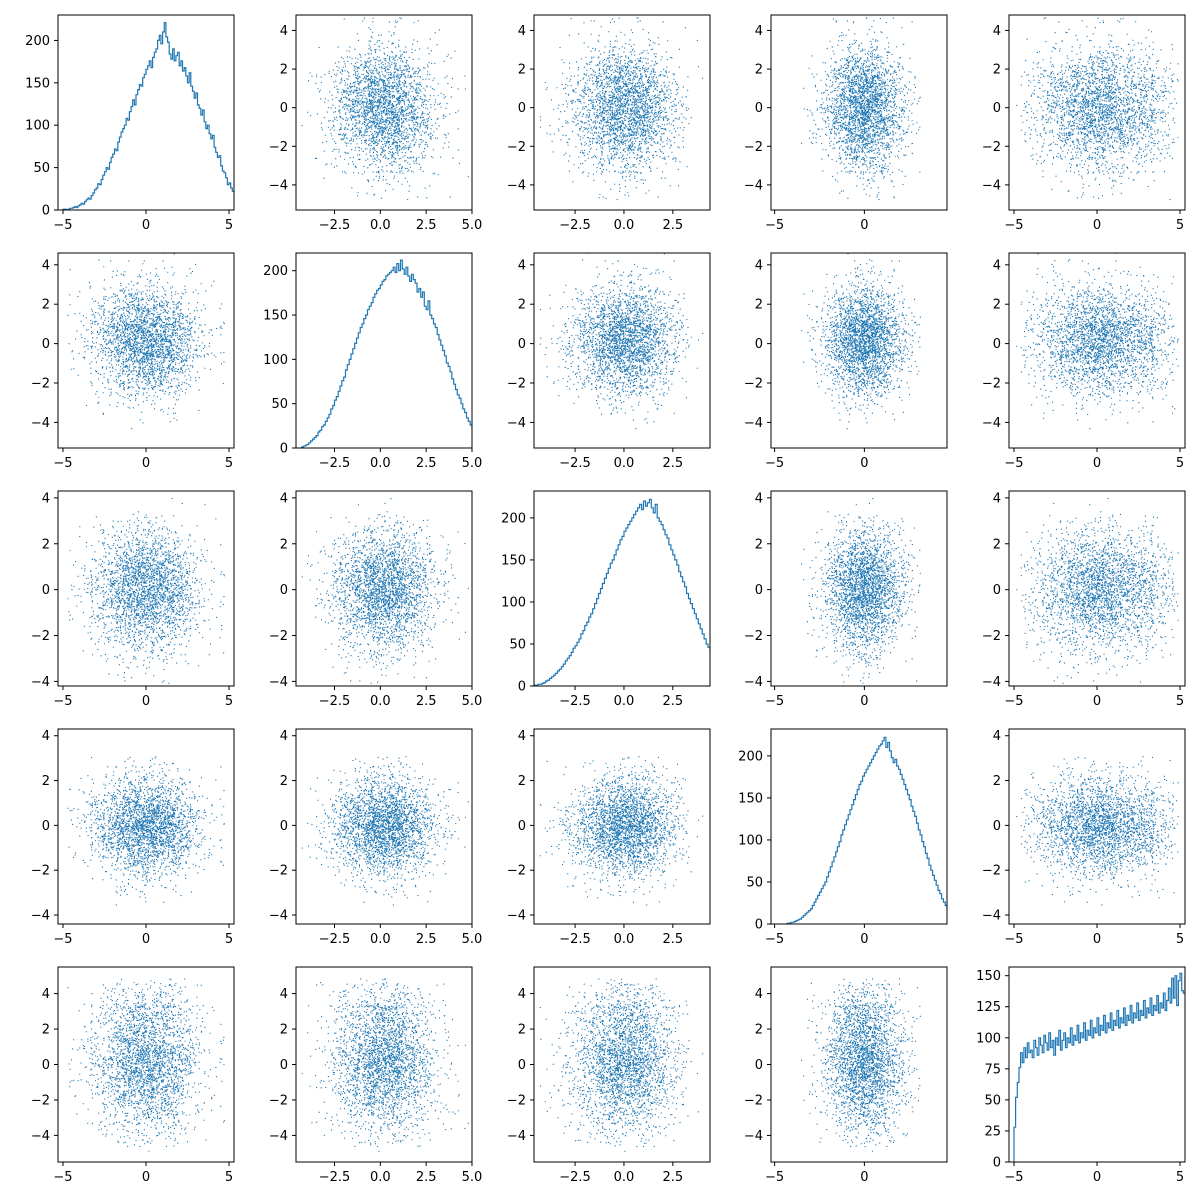 The image size is (1200, 1200). What do you see at coordinates (1084, 837) in the screenshot?
I see `panel-r4-c5: −5 0 5 −4 −2 0 2 4` at bounding box center [1084, 837].